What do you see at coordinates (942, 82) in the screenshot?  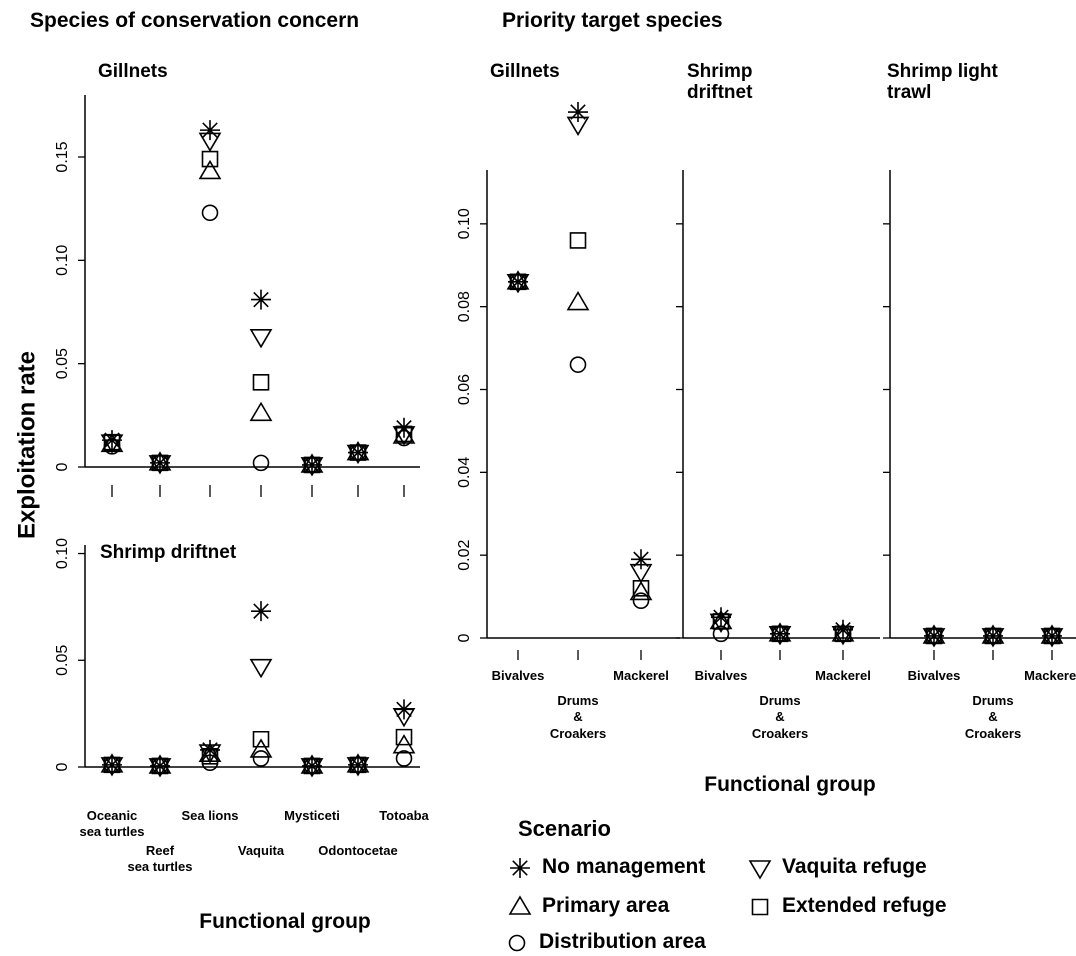 I see `panel-title: Shrimp light trawl` at bounding box center [942, 82].